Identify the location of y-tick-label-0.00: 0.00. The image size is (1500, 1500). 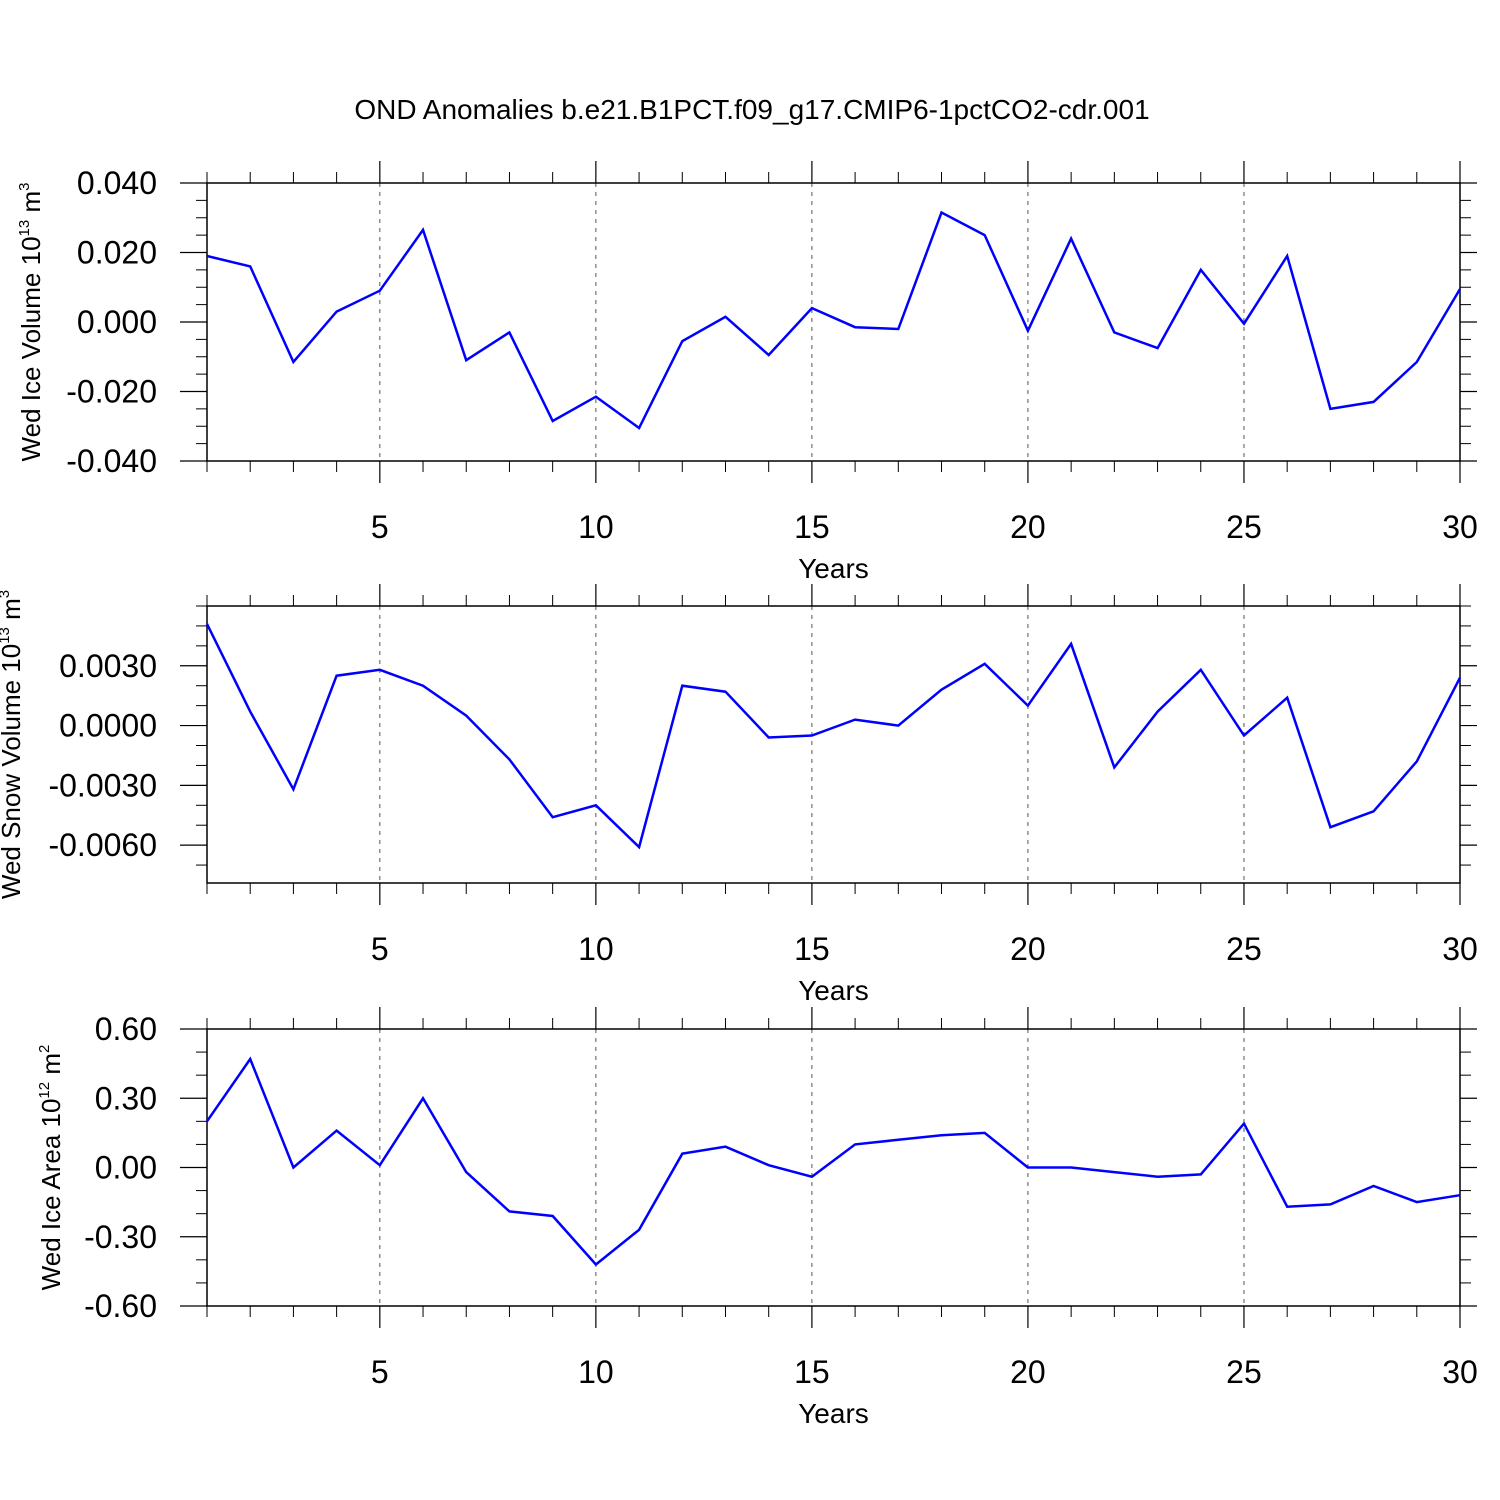
(126, 1168).